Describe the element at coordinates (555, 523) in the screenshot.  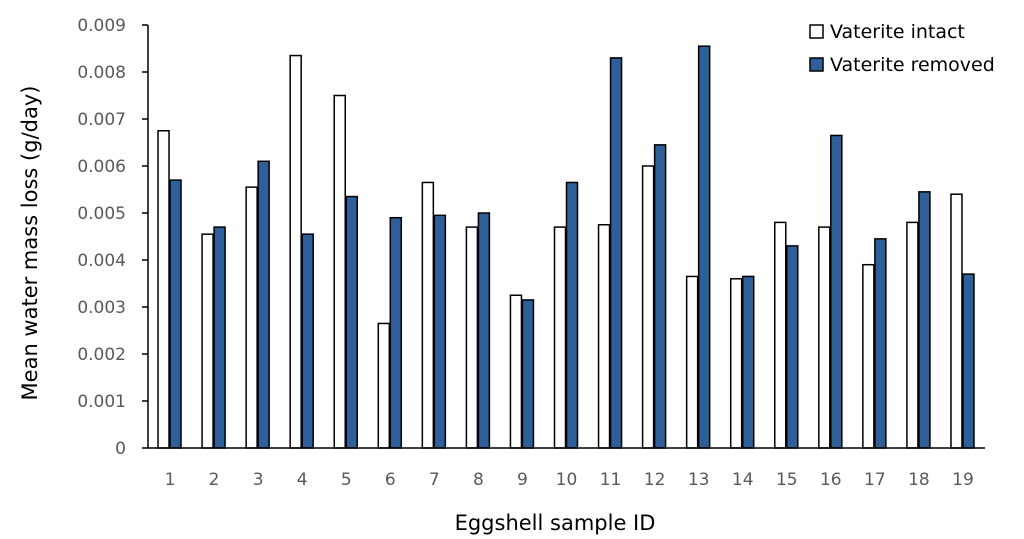
I see `x-axis-title: Eggshell sample ID` at that location.